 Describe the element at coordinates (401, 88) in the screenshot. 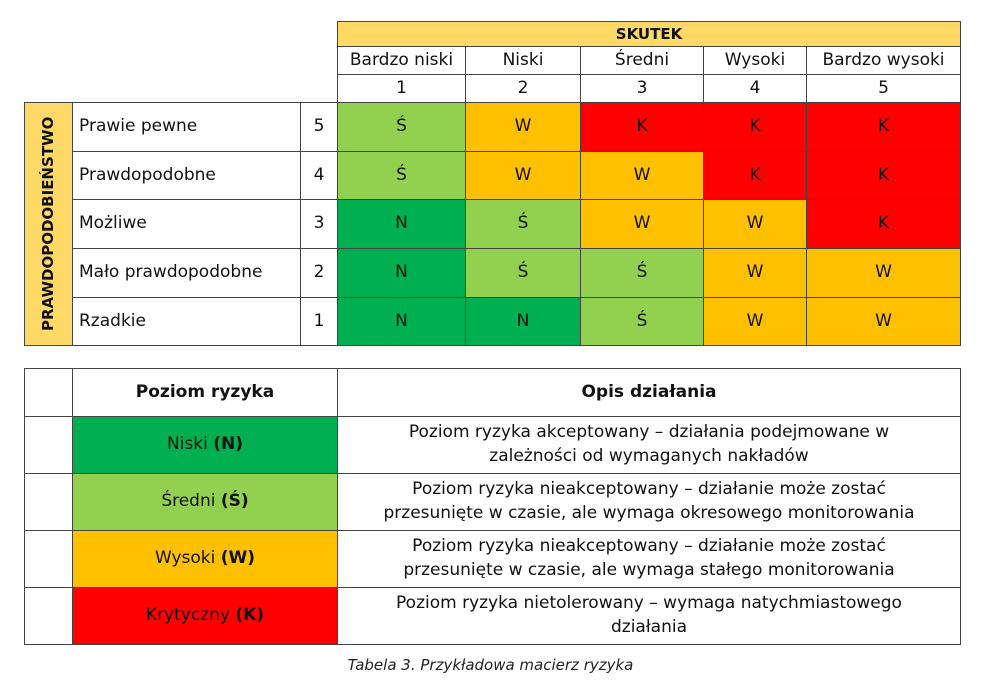

I see `column-number: 1` at that location.